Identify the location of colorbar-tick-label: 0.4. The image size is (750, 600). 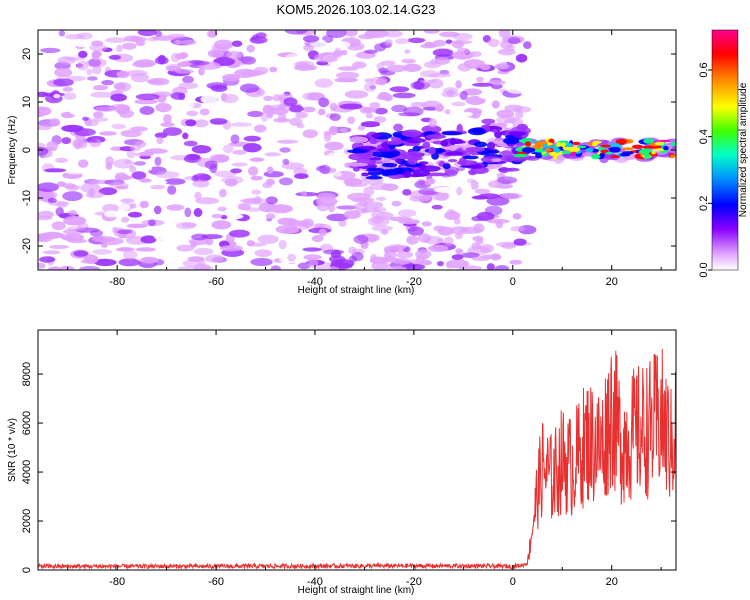
(704, 136).